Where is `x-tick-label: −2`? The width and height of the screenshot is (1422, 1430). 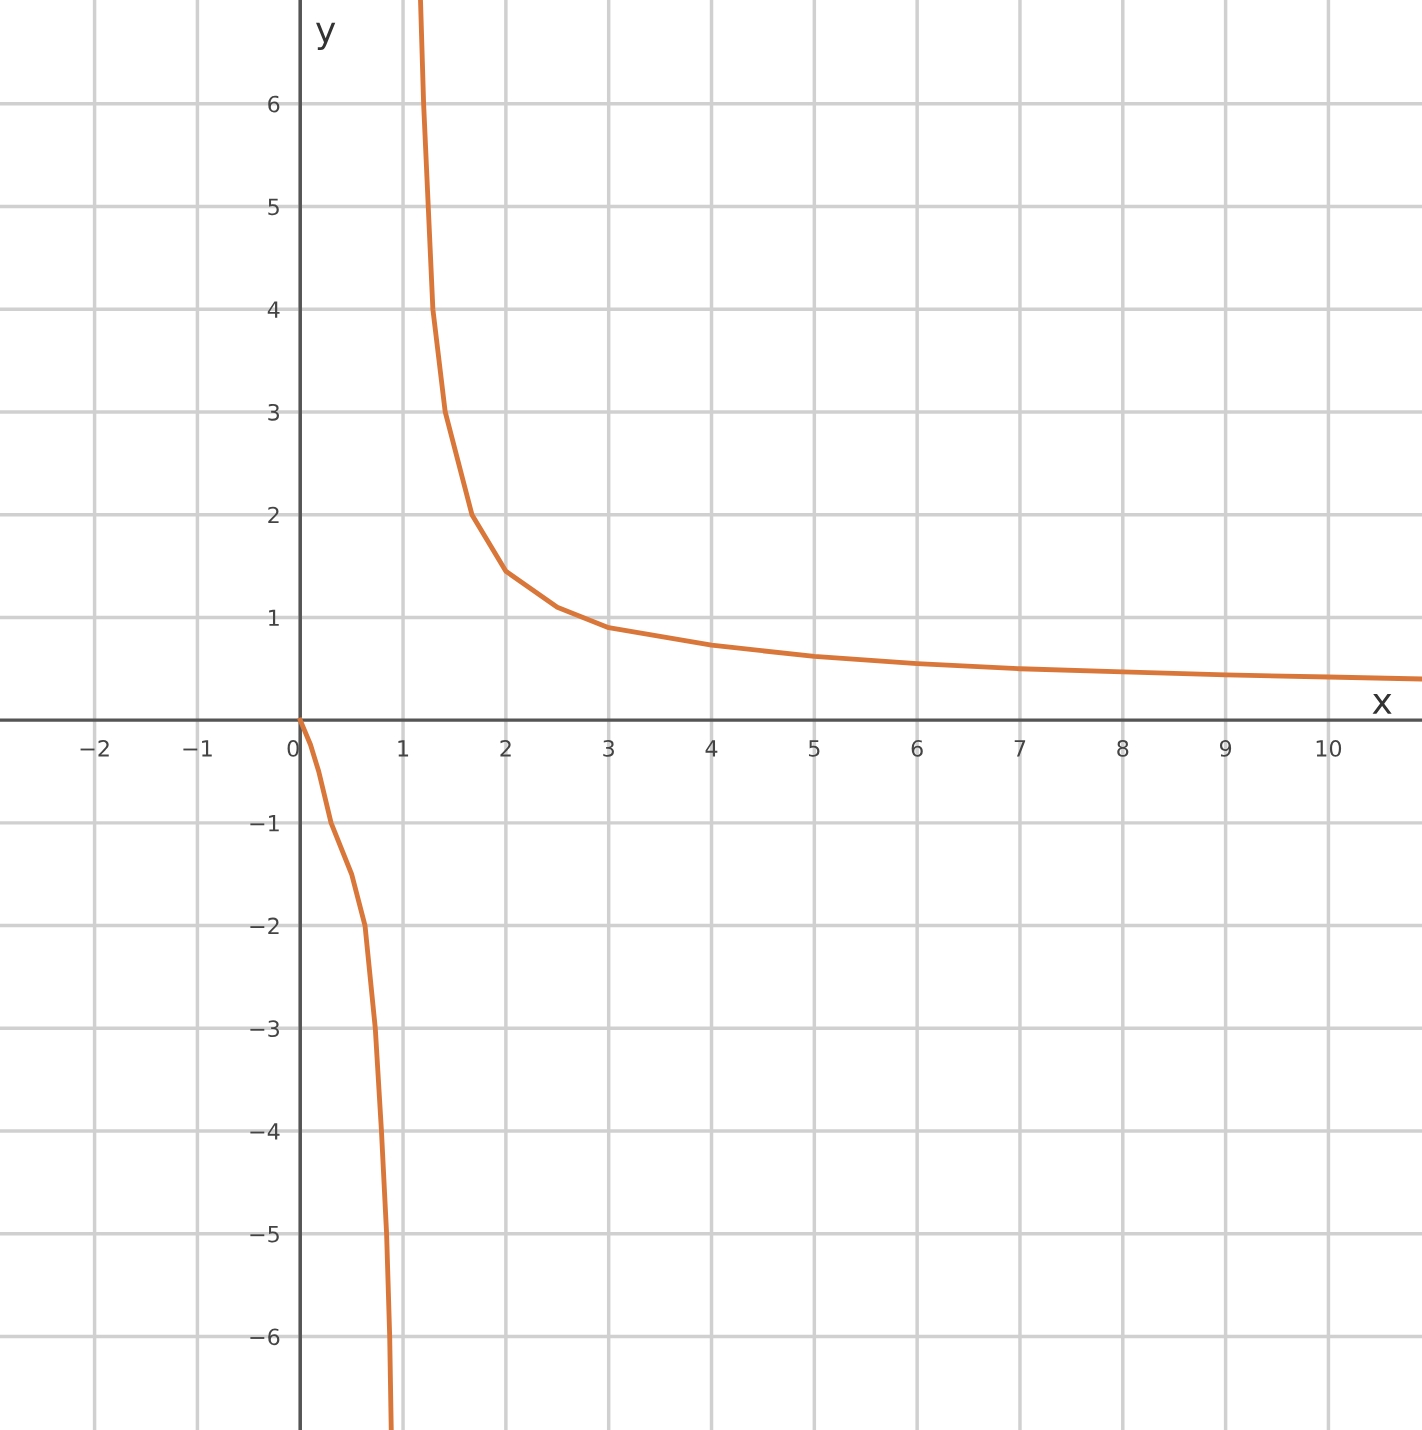
x-tick-label: −2 is located at coordinates (94, 748).